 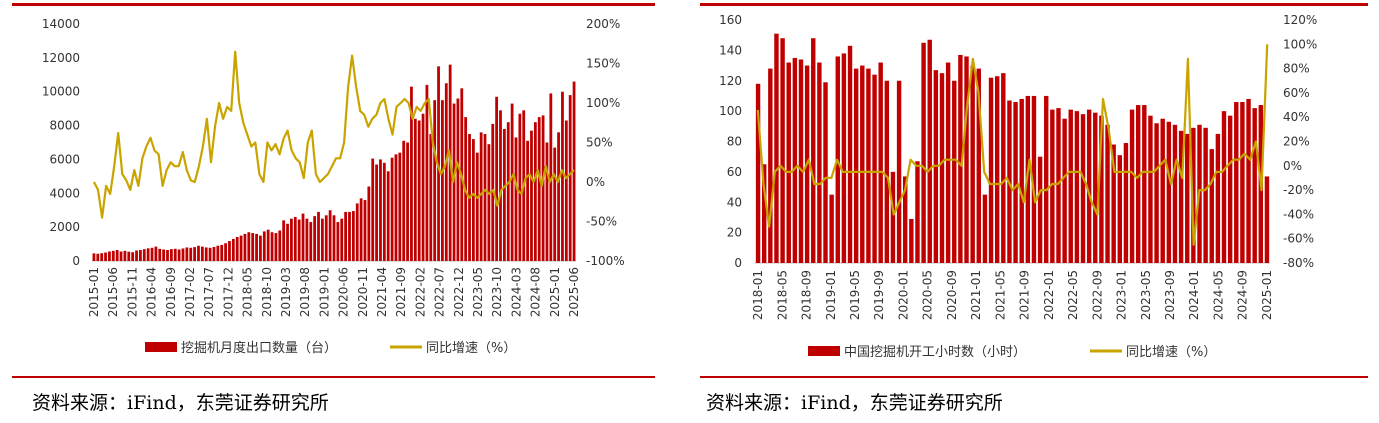 I want to click on y-right-tick-label: -60%, so click(x=1298, y=239).